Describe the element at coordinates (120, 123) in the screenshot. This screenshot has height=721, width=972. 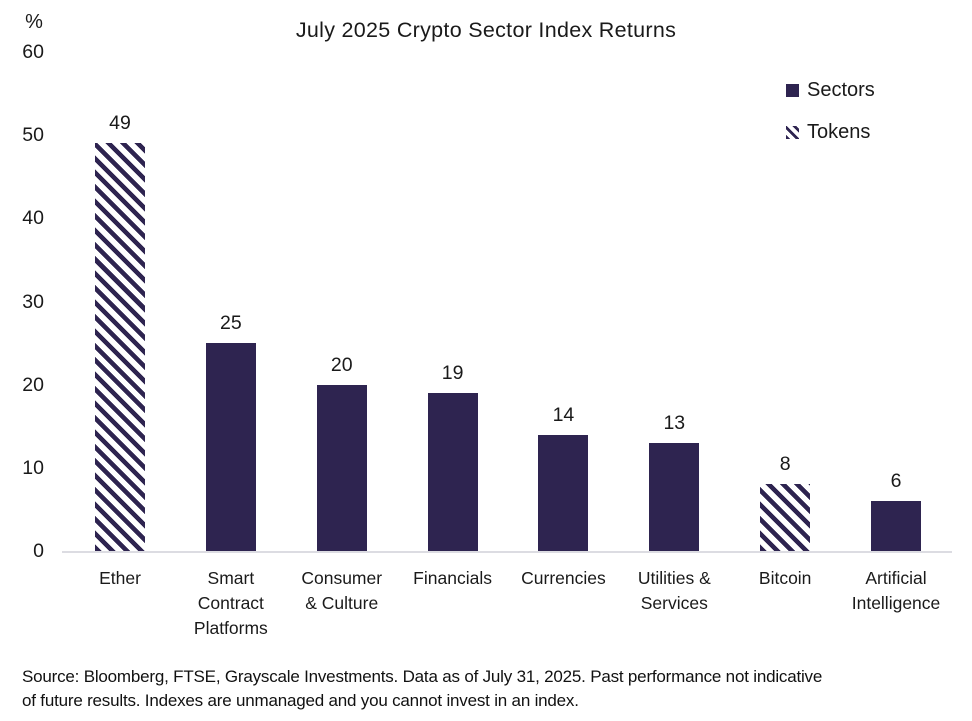
I see `value-label-ether: 49` at that location.